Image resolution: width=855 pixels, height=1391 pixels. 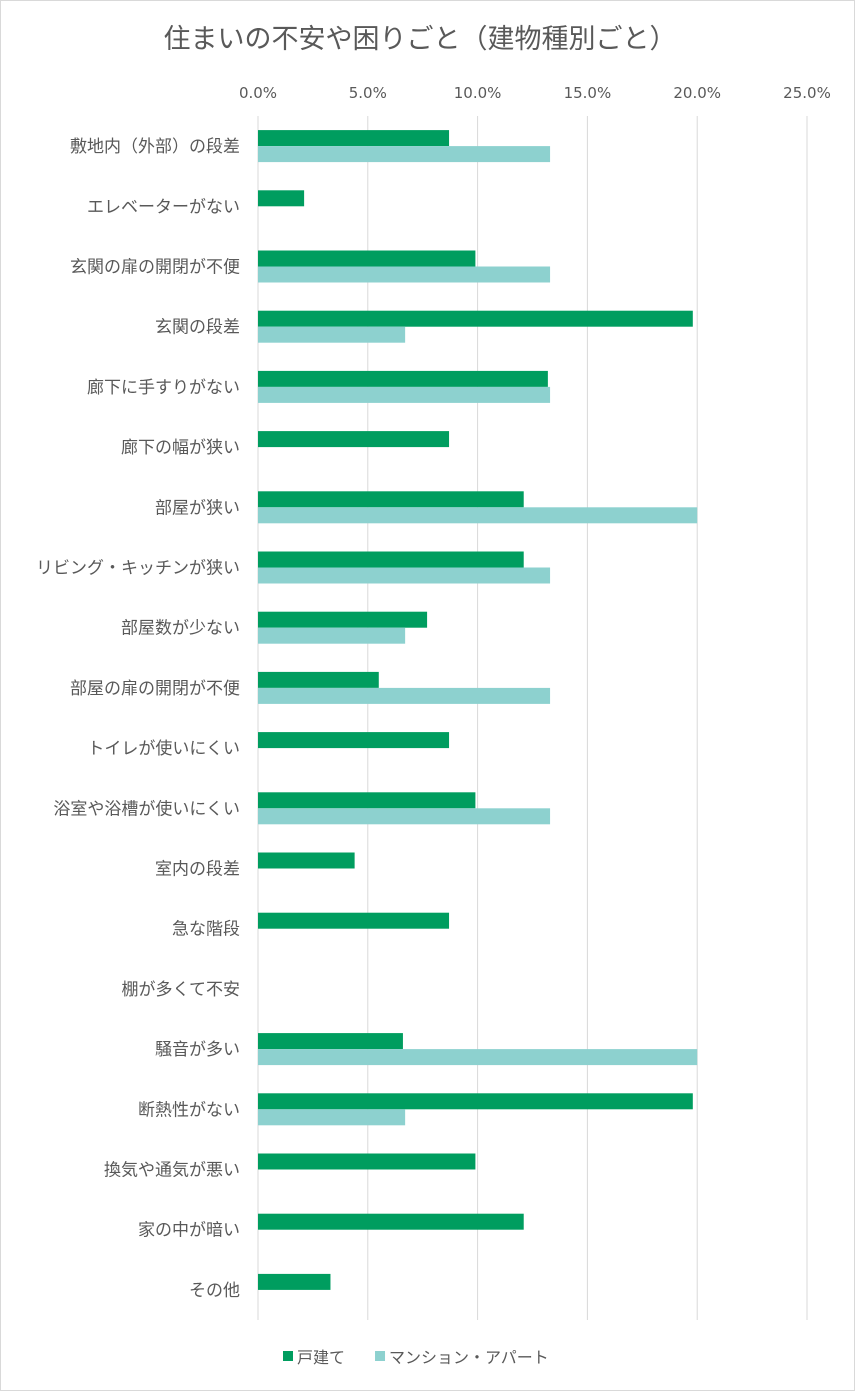 What do you see at coordinates (420, 39) in the screenshot?
I see `chart-title: 住まいの不安や困りごと（建物種別ごと）` at bounding box center [420, 39].